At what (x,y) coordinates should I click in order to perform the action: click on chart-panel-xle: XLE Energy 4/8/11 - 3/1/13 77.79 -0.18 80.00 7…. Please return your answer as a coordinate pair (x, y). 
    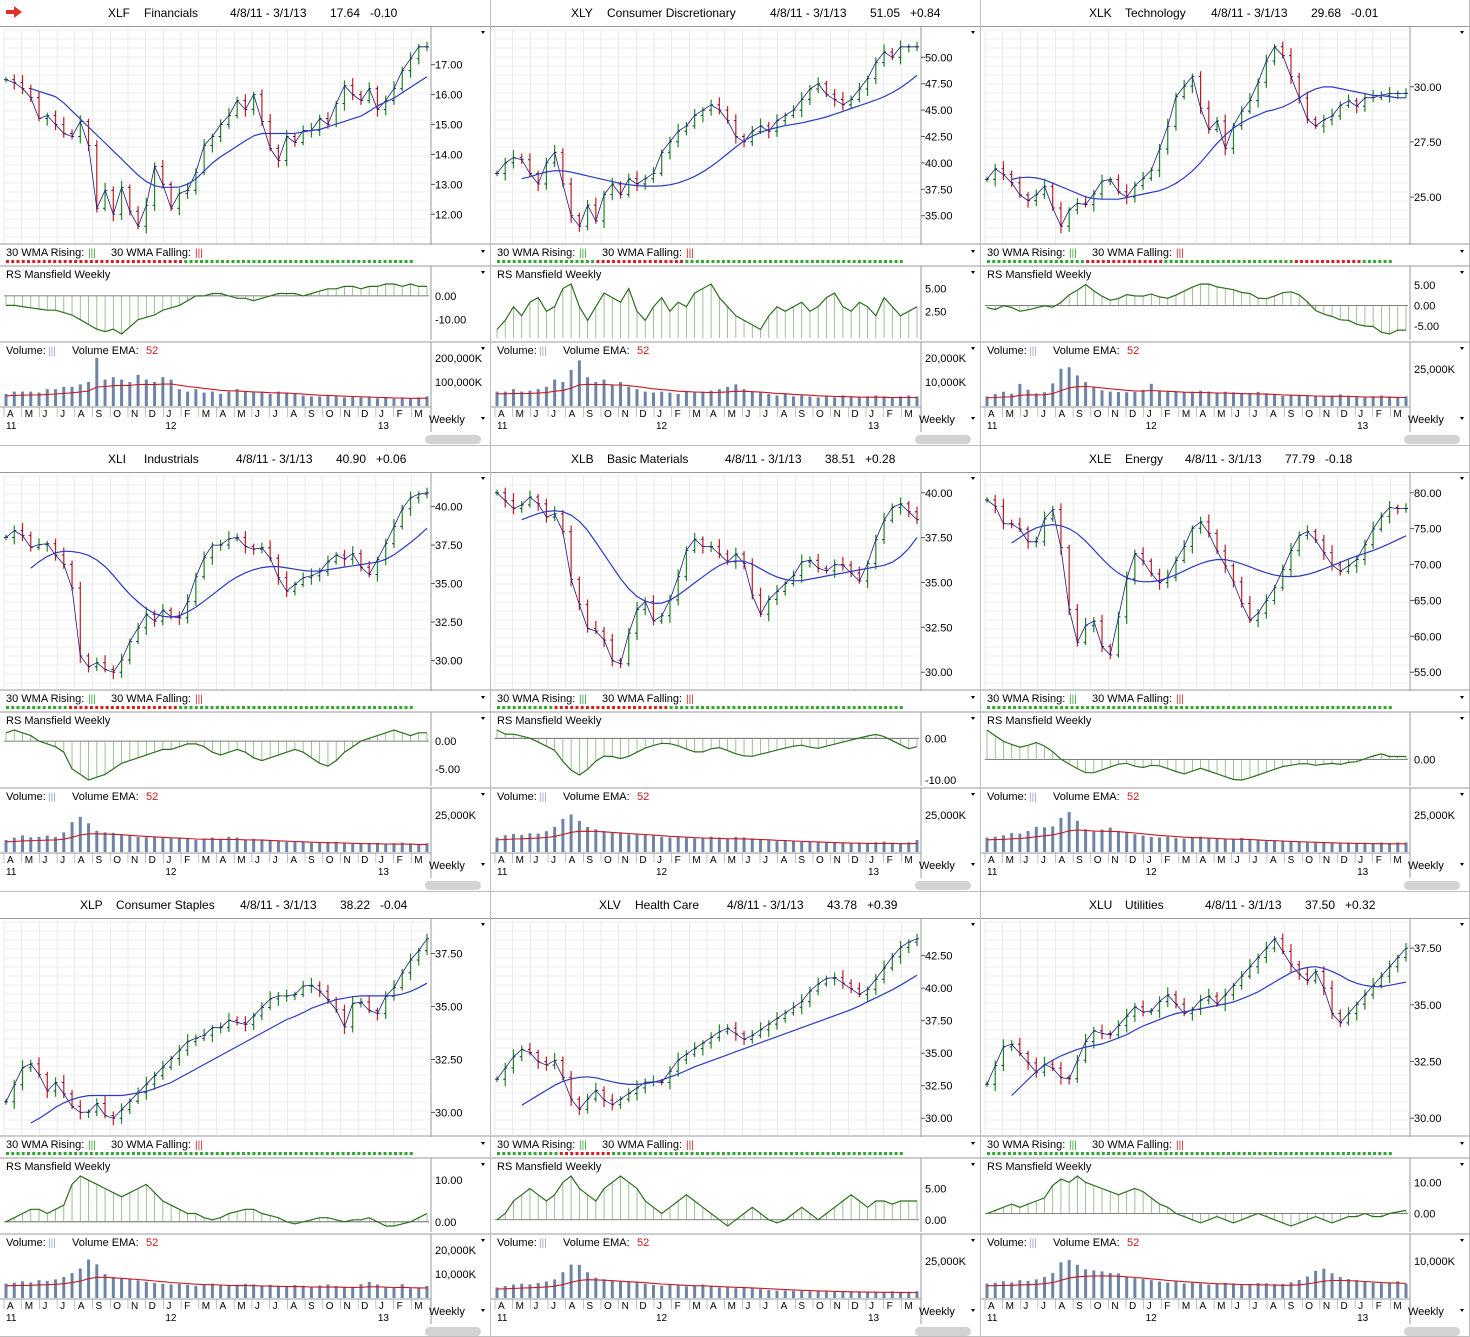
    Looking at the image, I should click on (1225, 669).